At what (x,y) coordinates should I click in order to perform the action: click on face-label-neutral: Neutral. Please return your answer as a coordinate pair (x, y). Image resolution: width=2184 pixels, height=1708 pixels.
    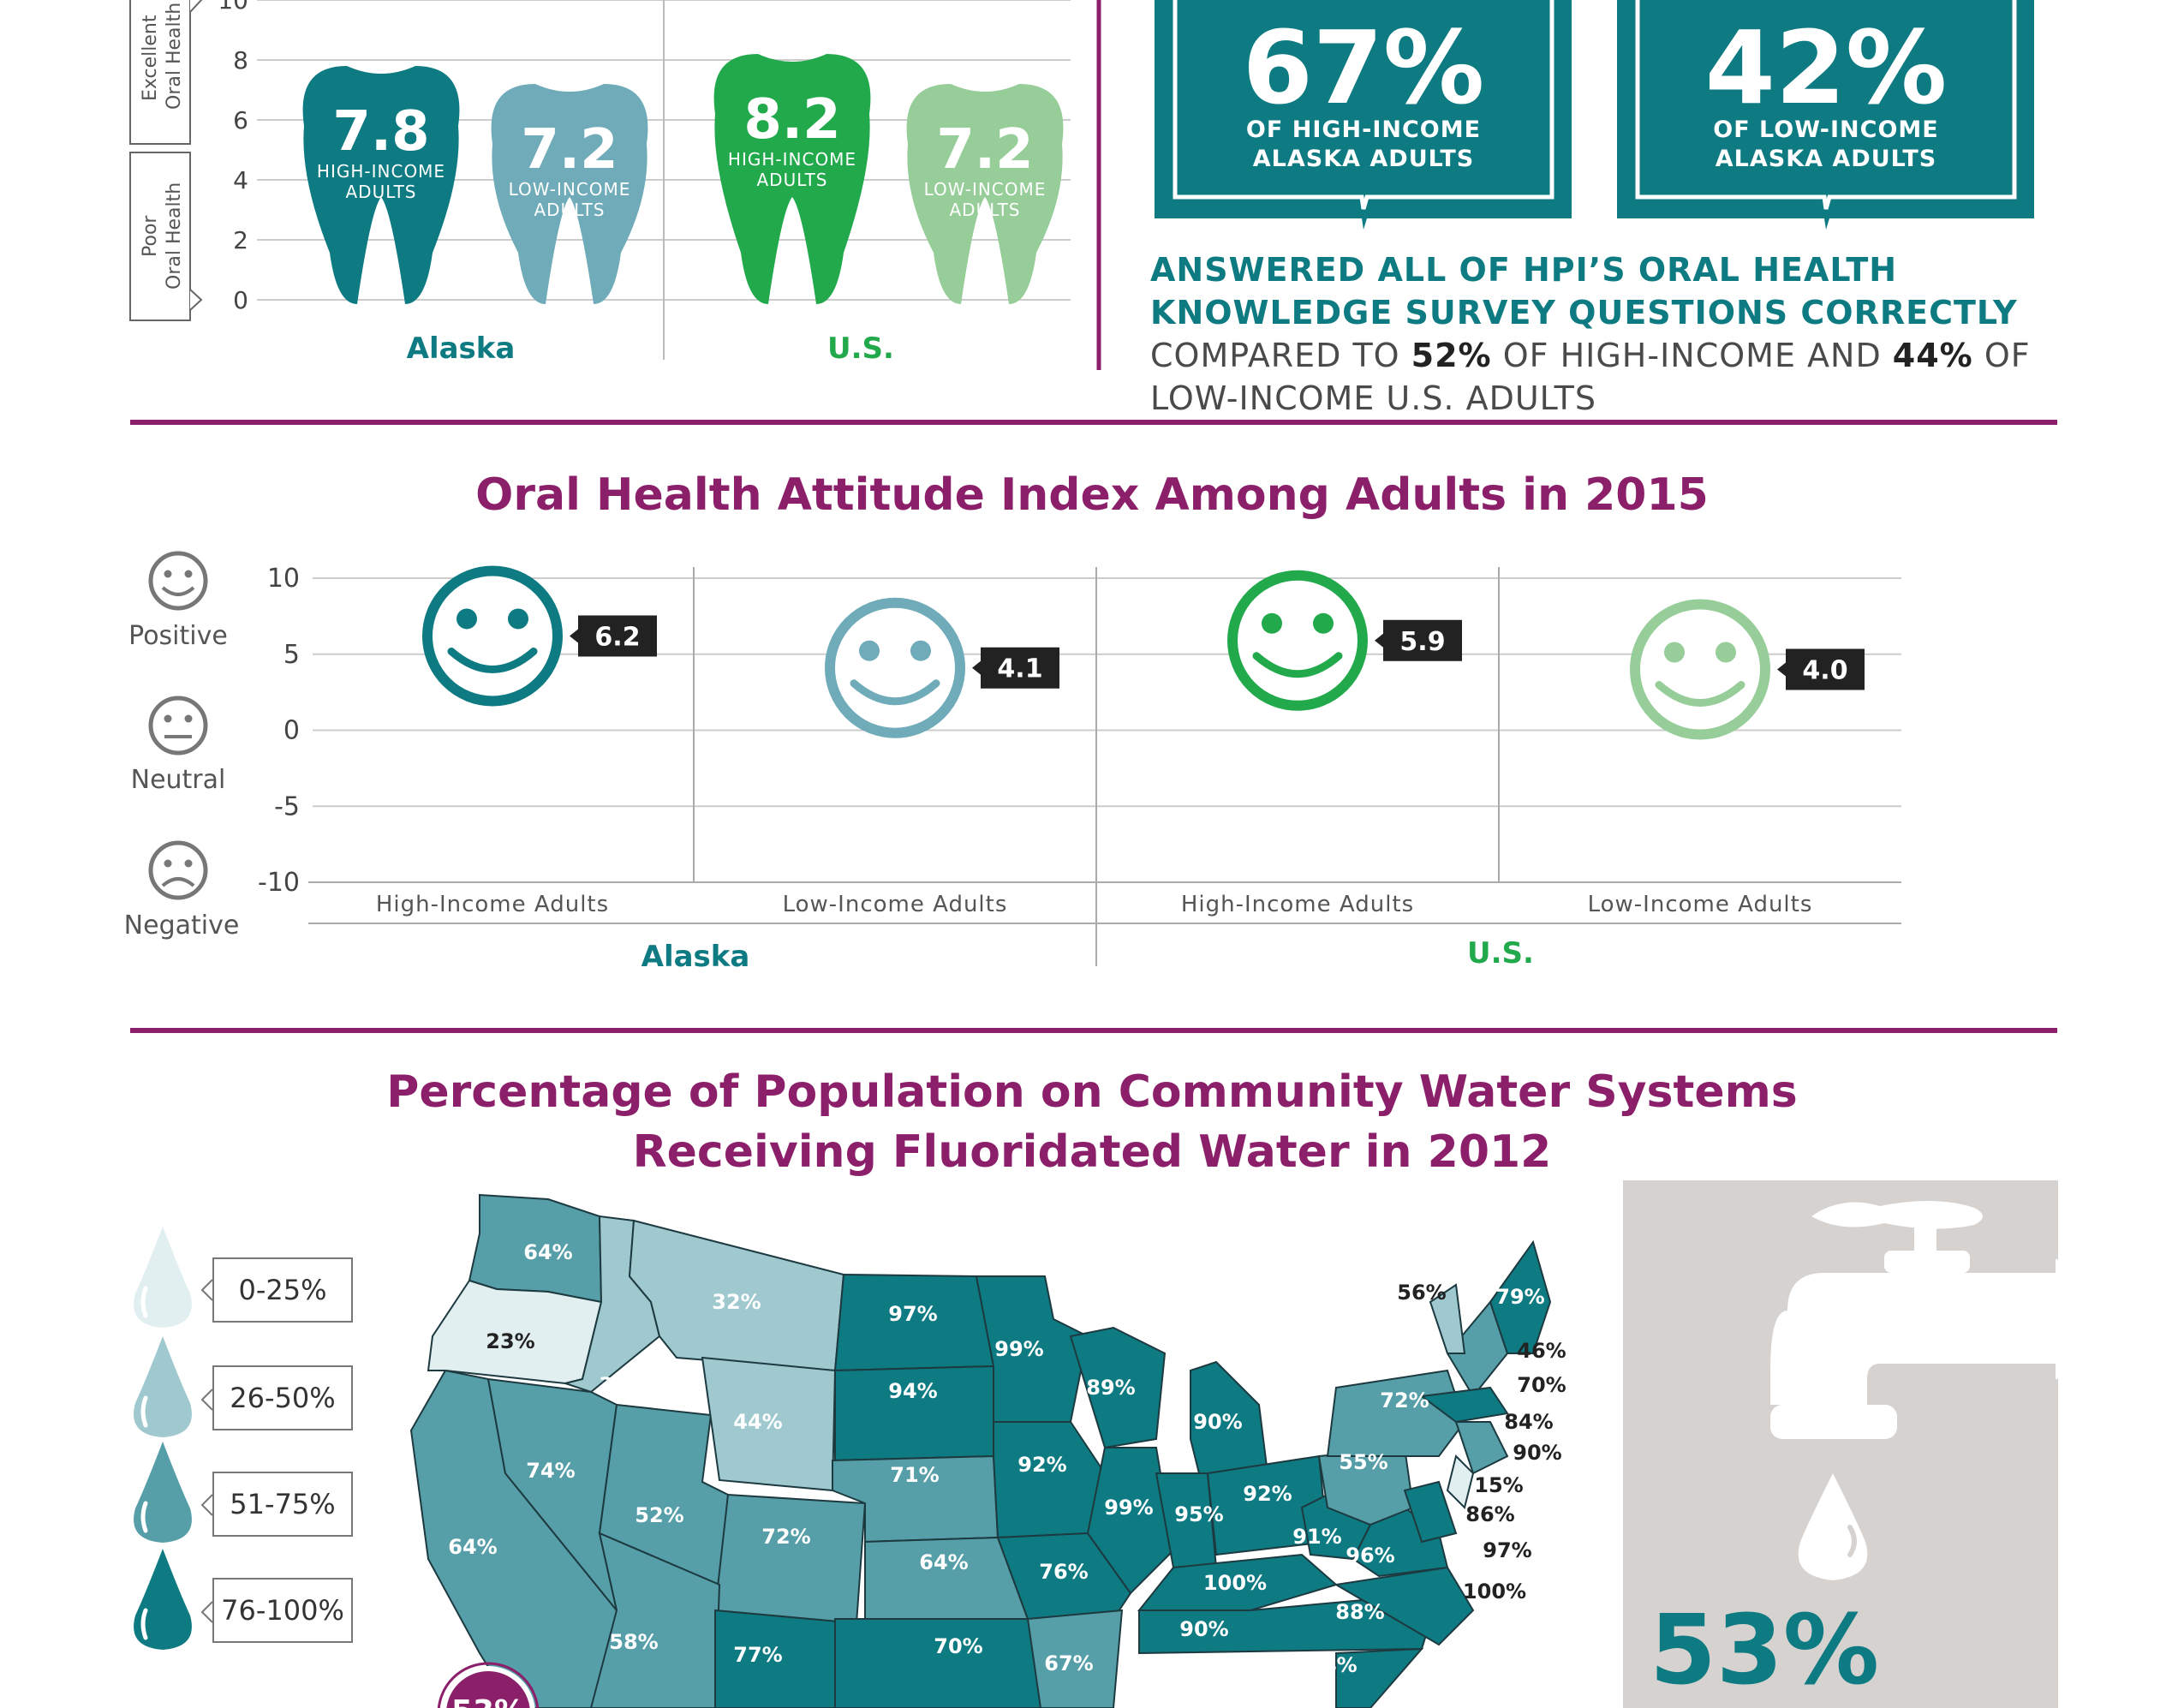
    Looking at the image, I should click on (178, 780).